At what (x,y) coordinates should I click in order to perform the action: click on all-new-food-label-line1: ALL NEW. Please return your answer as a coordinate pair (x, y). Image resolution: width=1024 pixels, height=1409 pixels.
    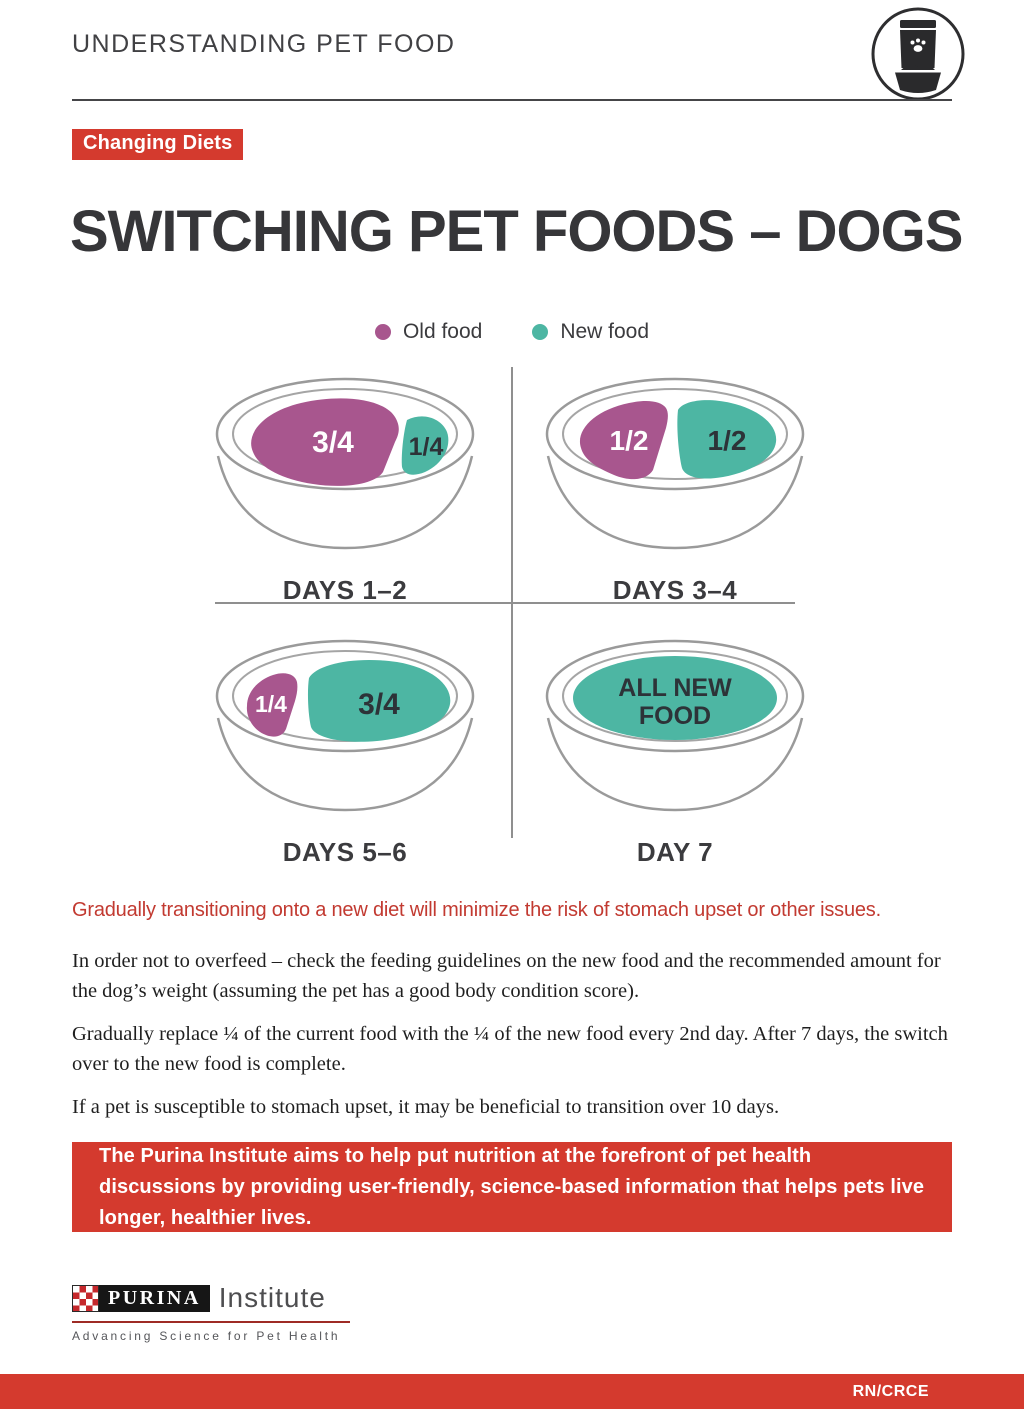
    Looking at the image, I should click on (675, 688).